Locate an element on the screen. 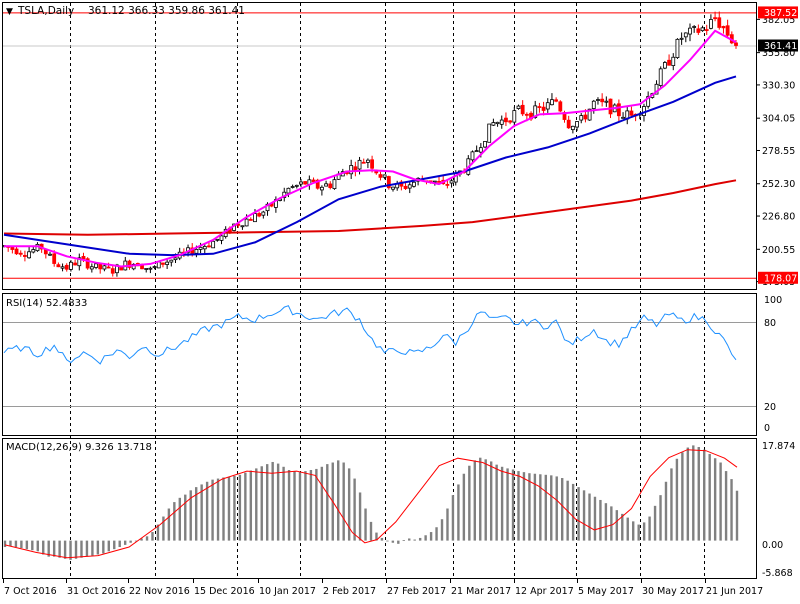 The image size is (800, 604). rsi-tick-80-bg is located at coordinates (768, 322).